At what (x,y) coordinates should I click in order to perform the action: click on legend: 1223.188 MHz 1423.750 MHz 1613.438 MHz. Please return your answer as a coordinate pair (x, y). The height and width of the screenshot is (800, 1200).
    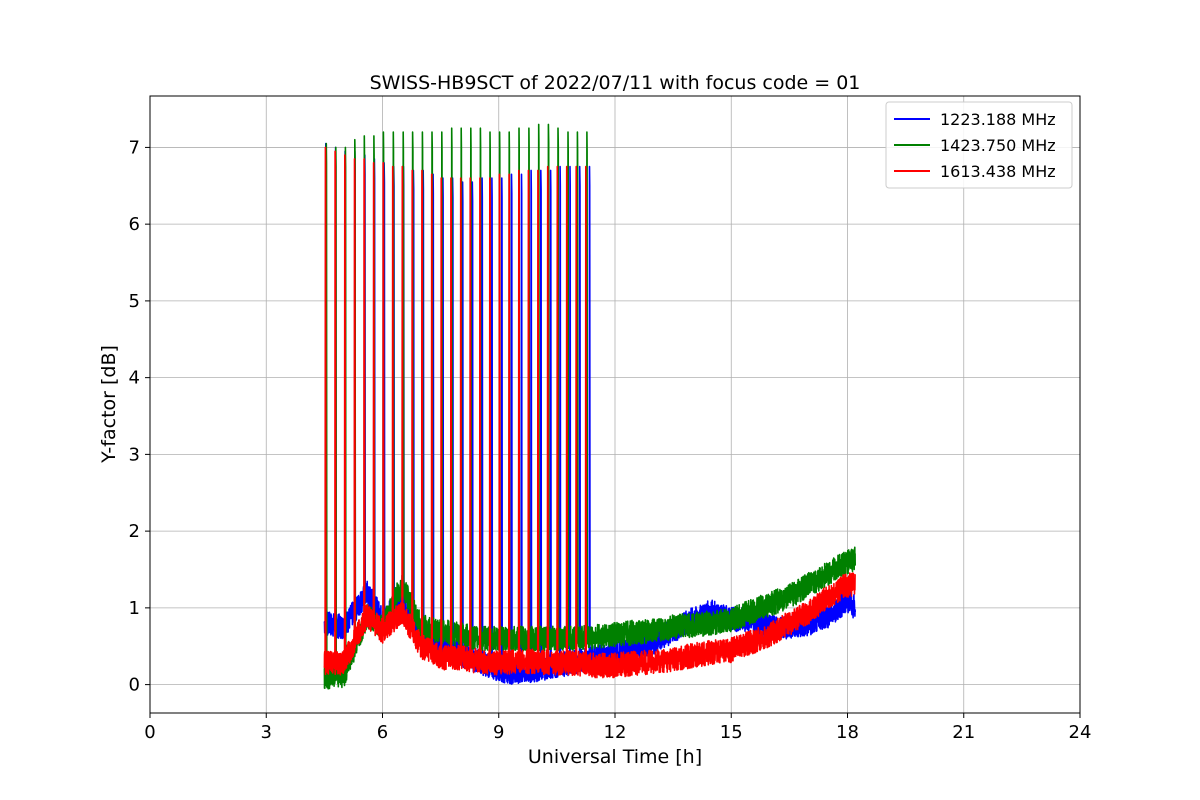
    Looking at the image, I should click on (979, 145).